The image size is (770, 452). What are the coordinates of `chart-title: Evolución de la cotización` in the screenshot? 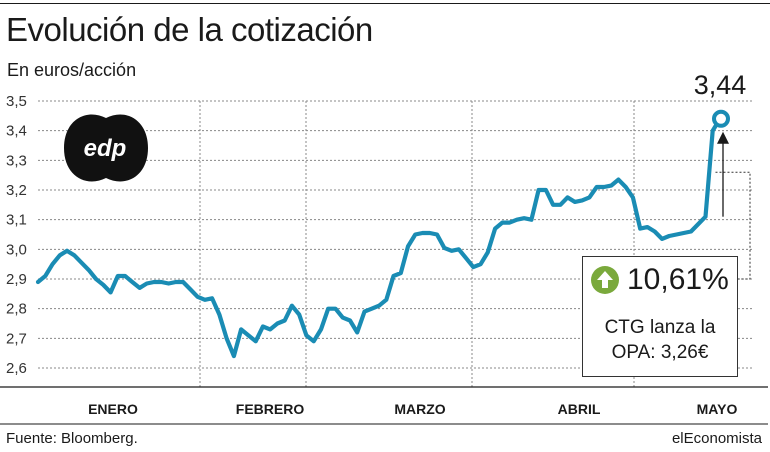 It's located at (189, 29).